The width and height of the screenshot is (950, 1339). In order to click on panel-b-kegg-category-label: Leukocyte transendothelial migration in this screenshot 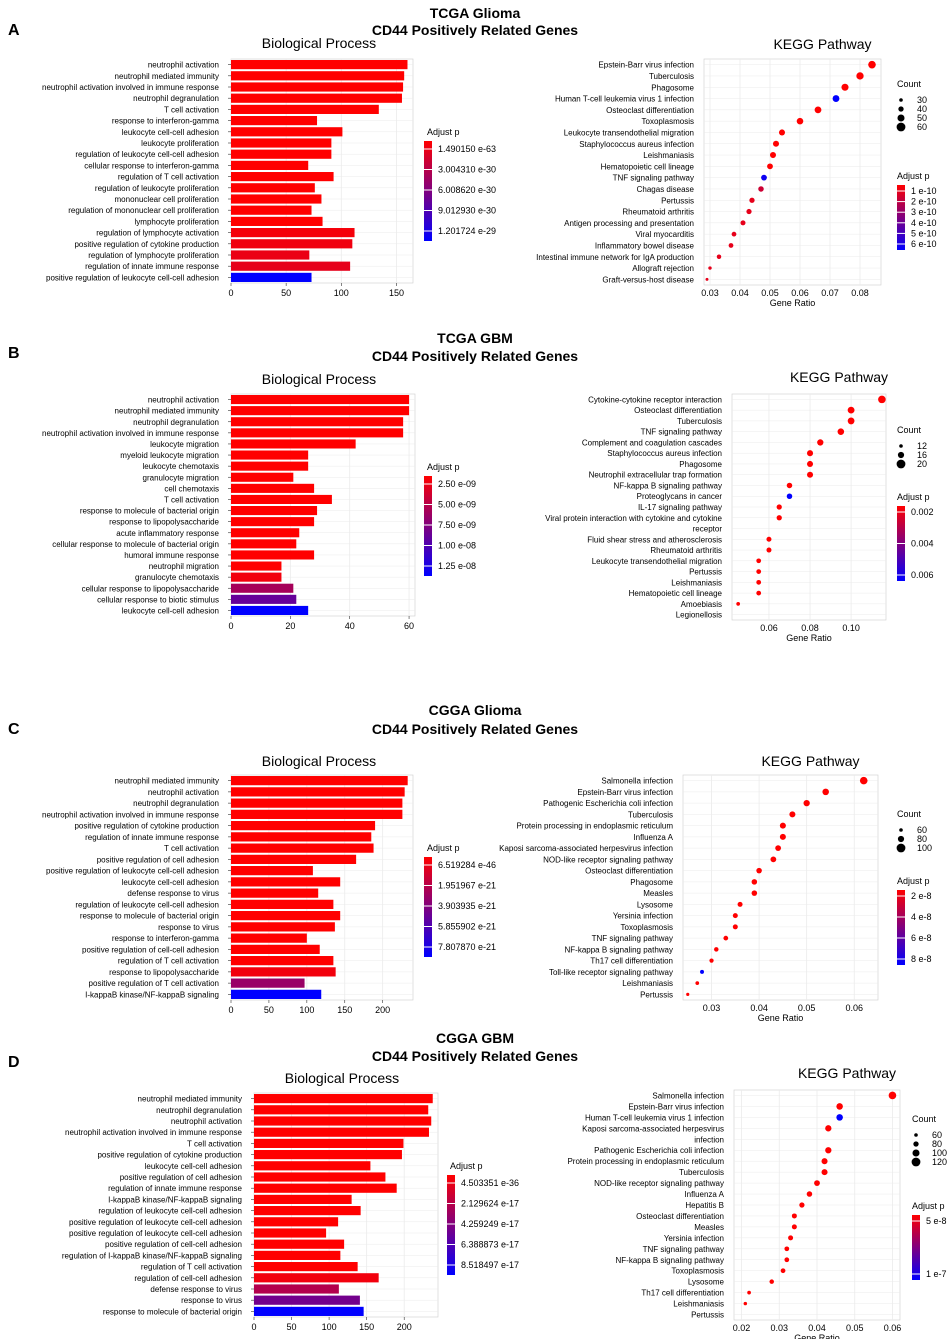, I will do `click(657, 561)`.